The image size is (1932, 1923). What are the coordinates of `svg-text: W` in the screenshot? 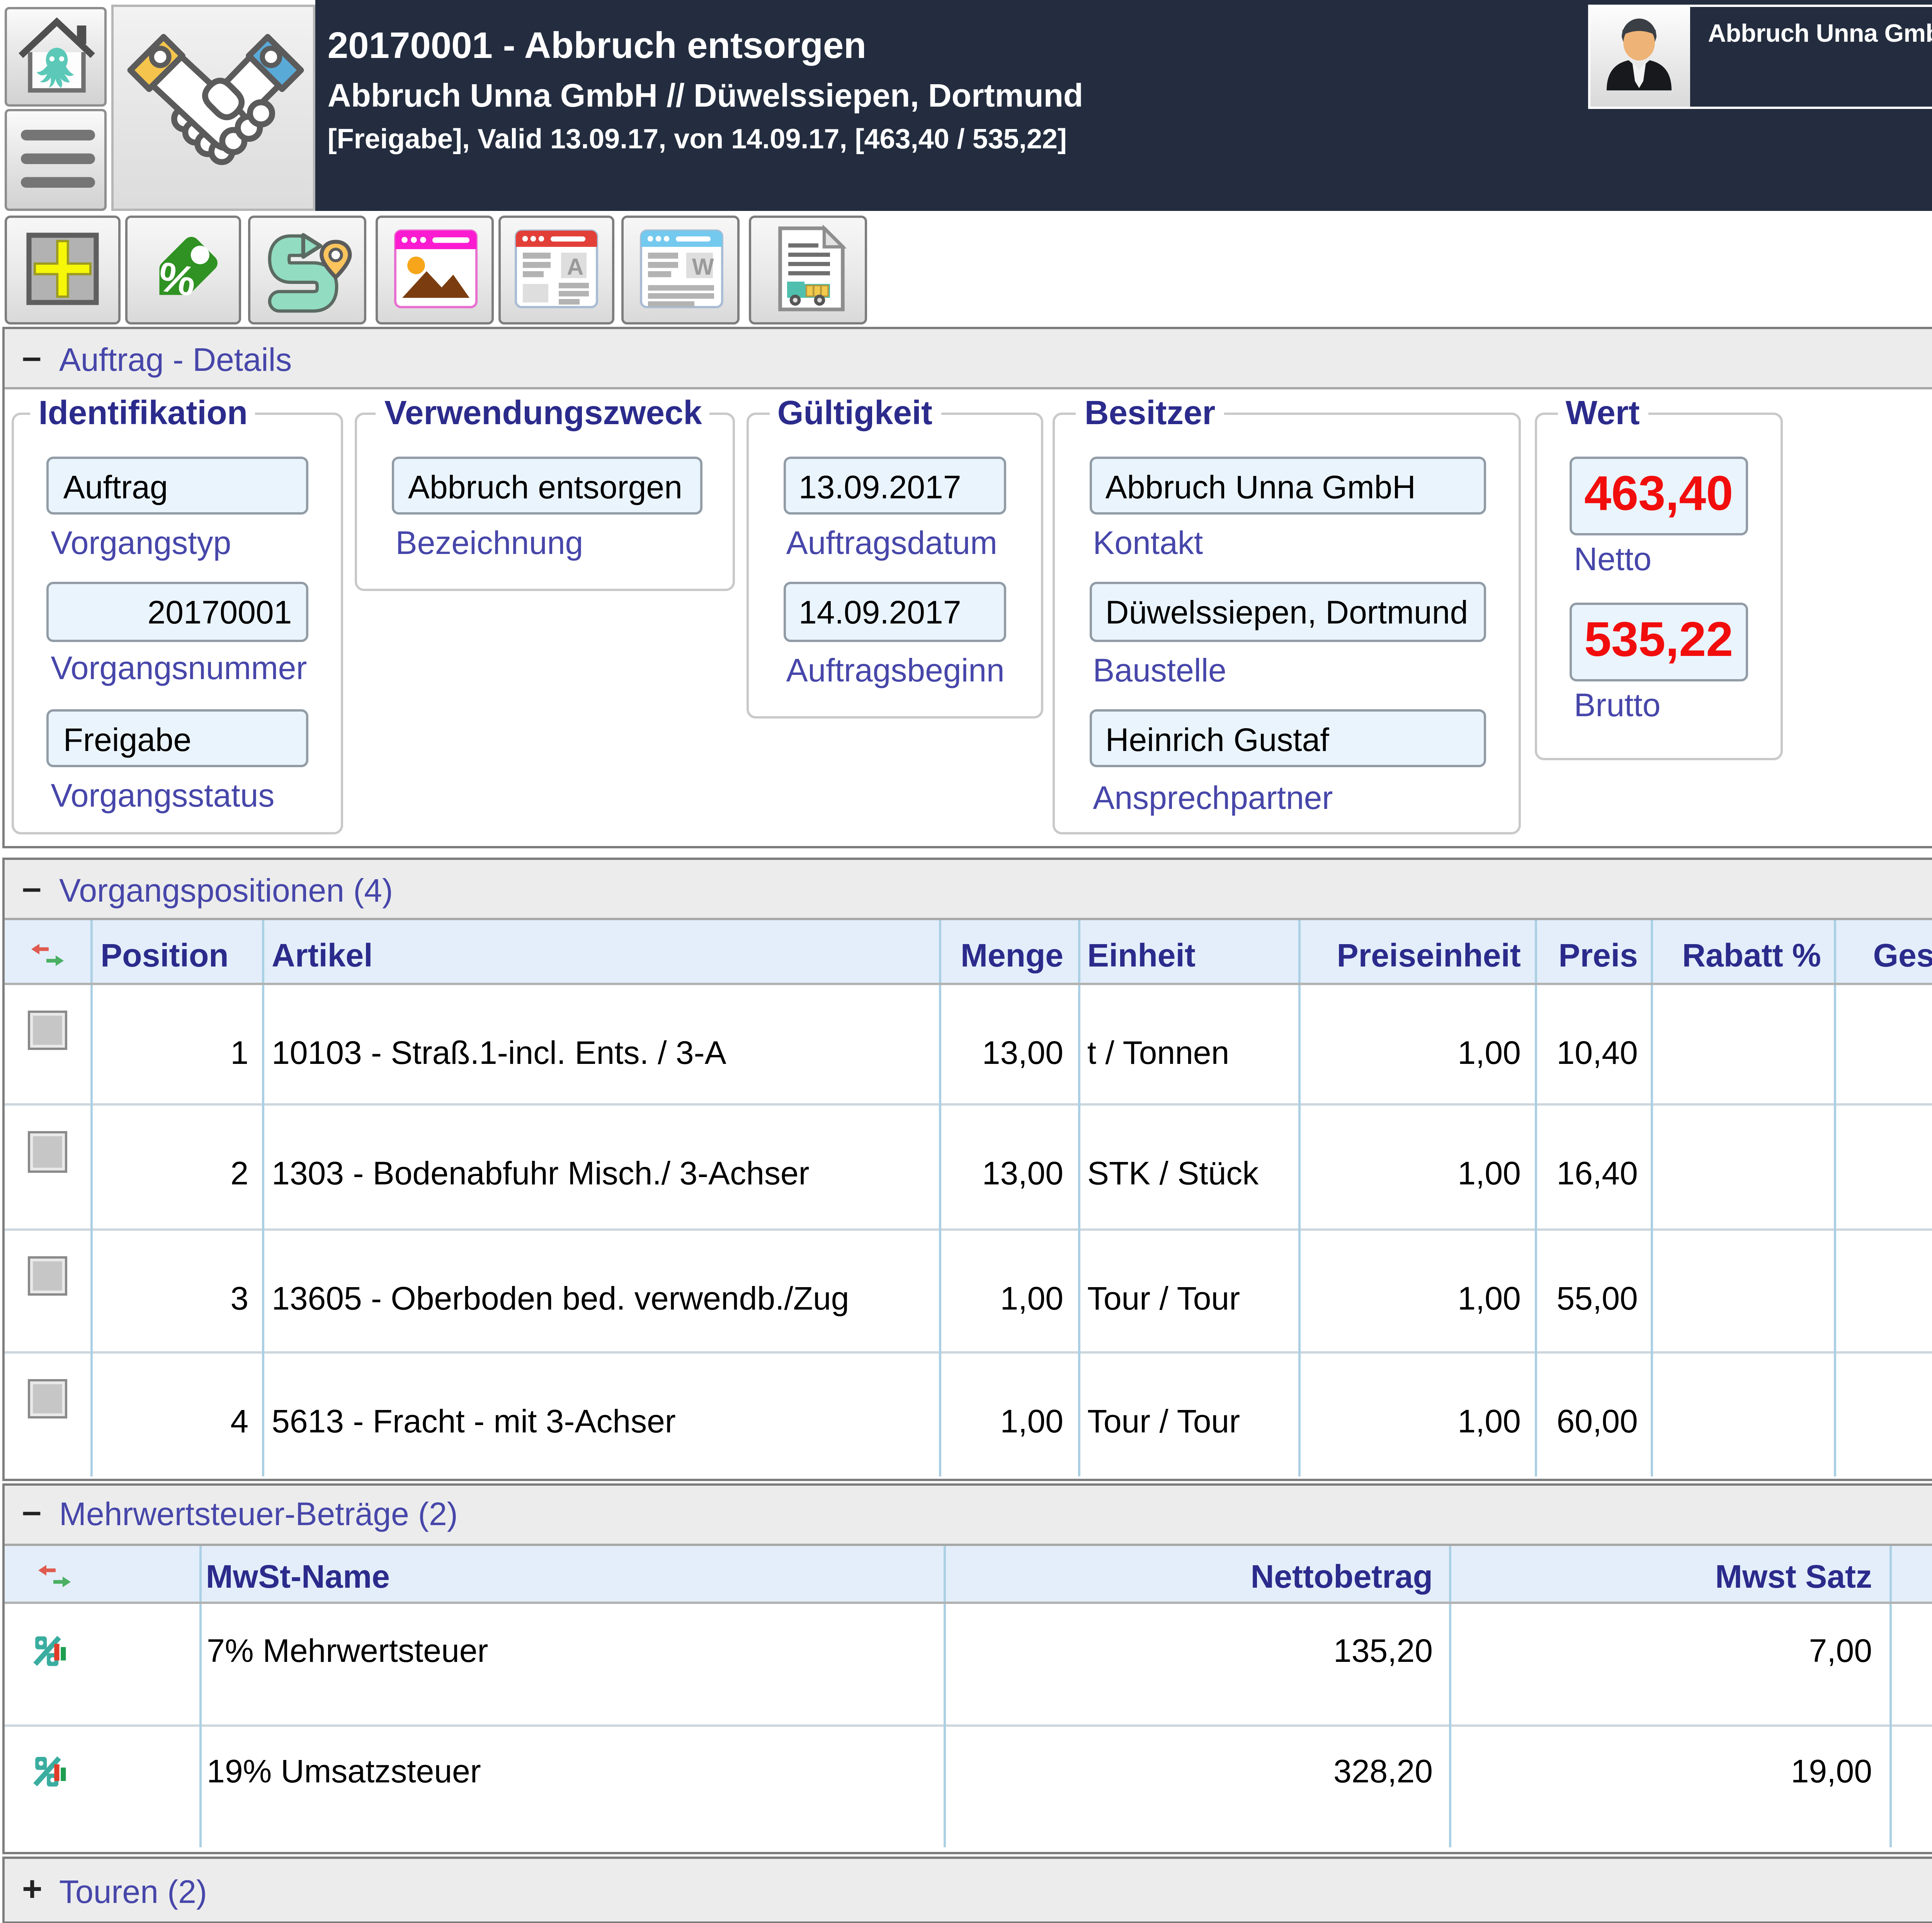 It's located at (702, 267).